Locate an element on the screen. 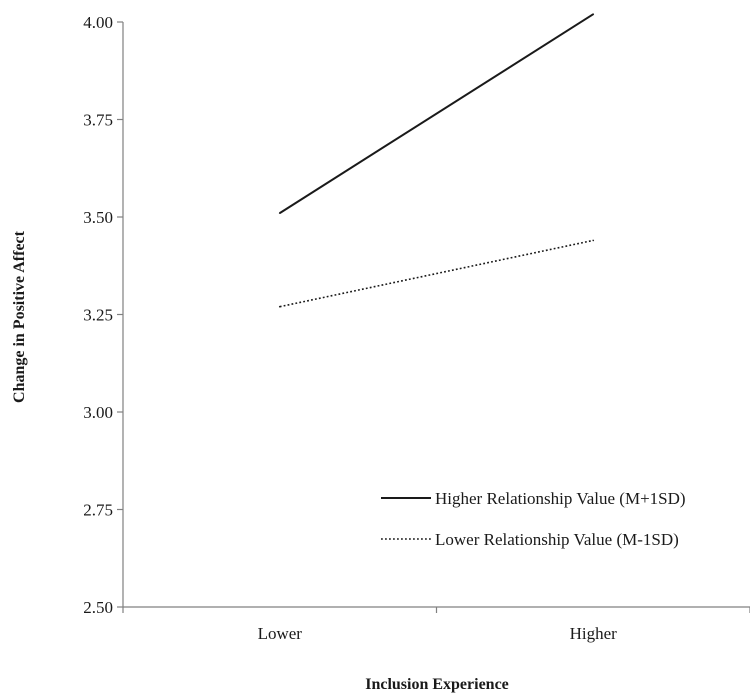  y-tick-label: 3.75 is located at coordinates (98, 120).